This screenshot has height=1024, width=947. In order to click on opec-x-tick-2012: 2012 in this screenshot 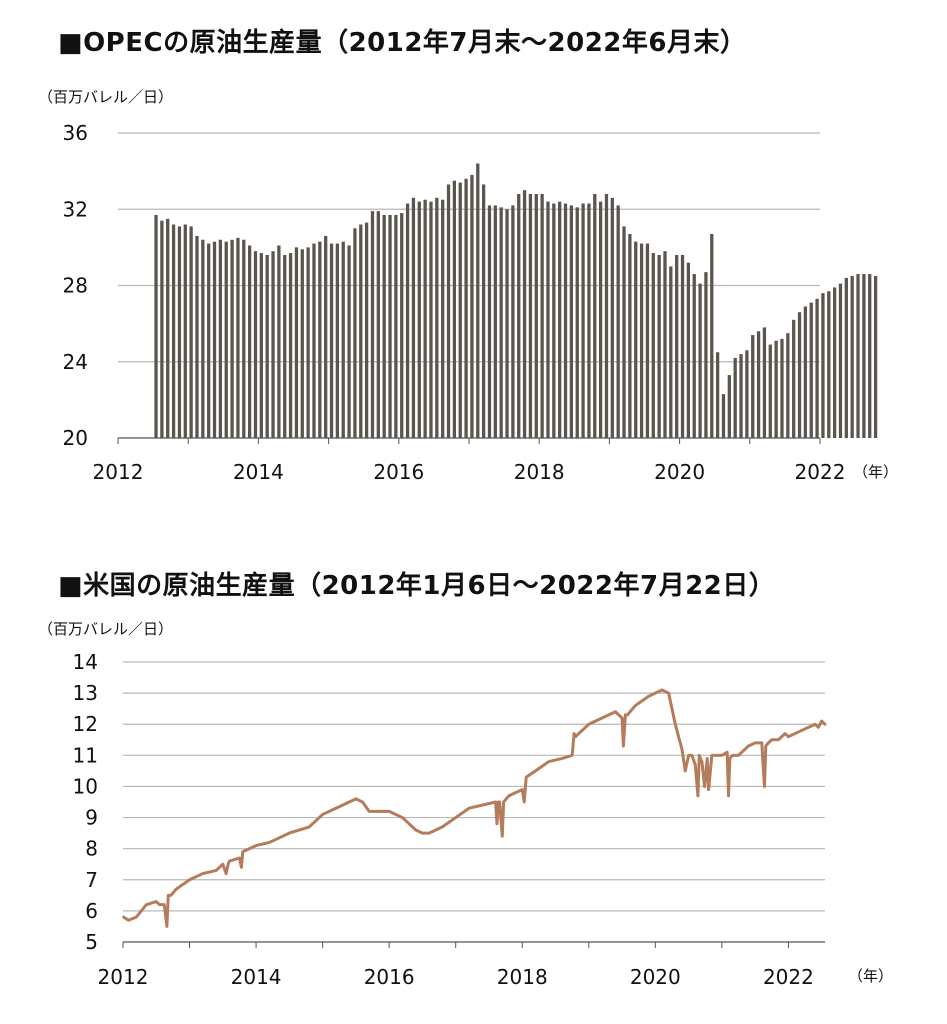, I will do `click(118, 472)`.